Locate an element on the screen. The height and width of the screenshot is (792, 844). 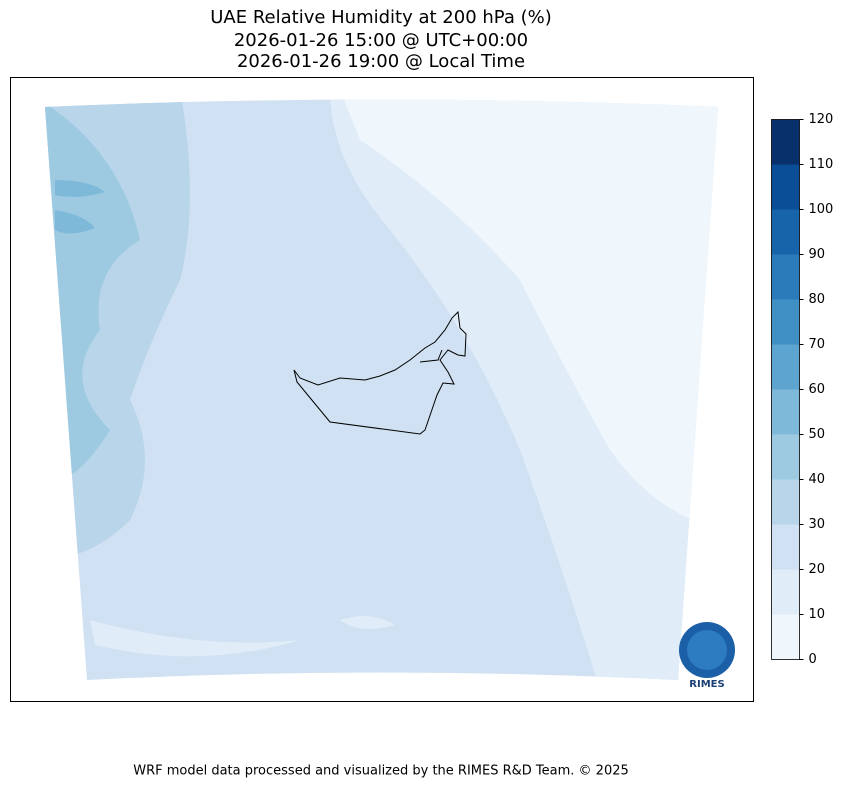
colorbar-tick-label: 110 is located at coordinates (821, 164).